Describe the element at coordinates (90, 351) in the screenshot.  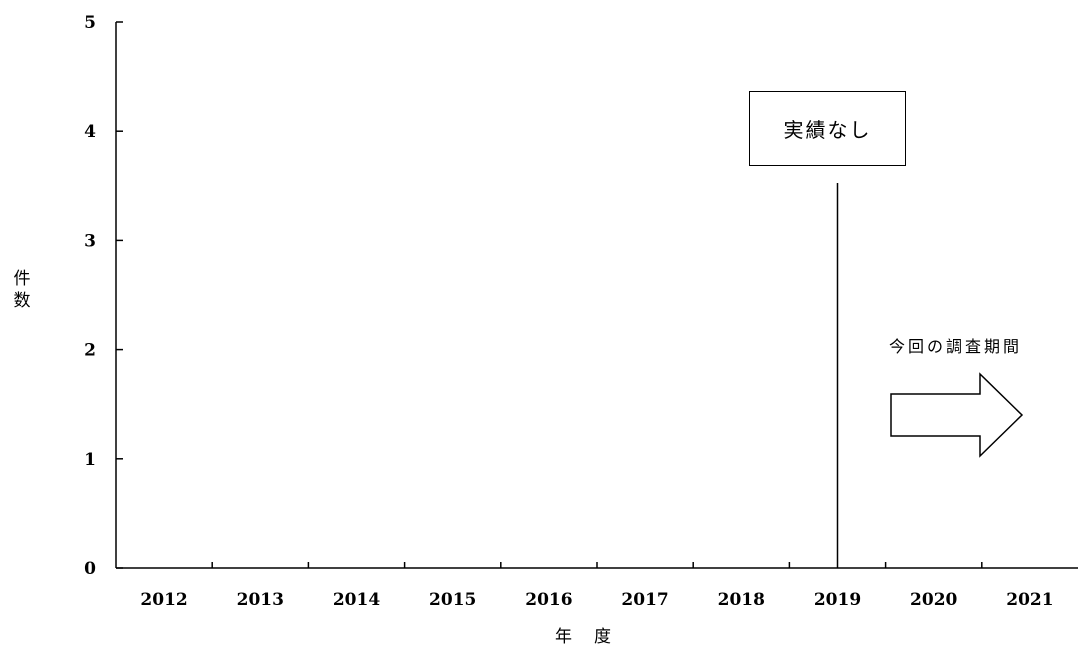
I see `y-tick-label-2: 2` at that location.